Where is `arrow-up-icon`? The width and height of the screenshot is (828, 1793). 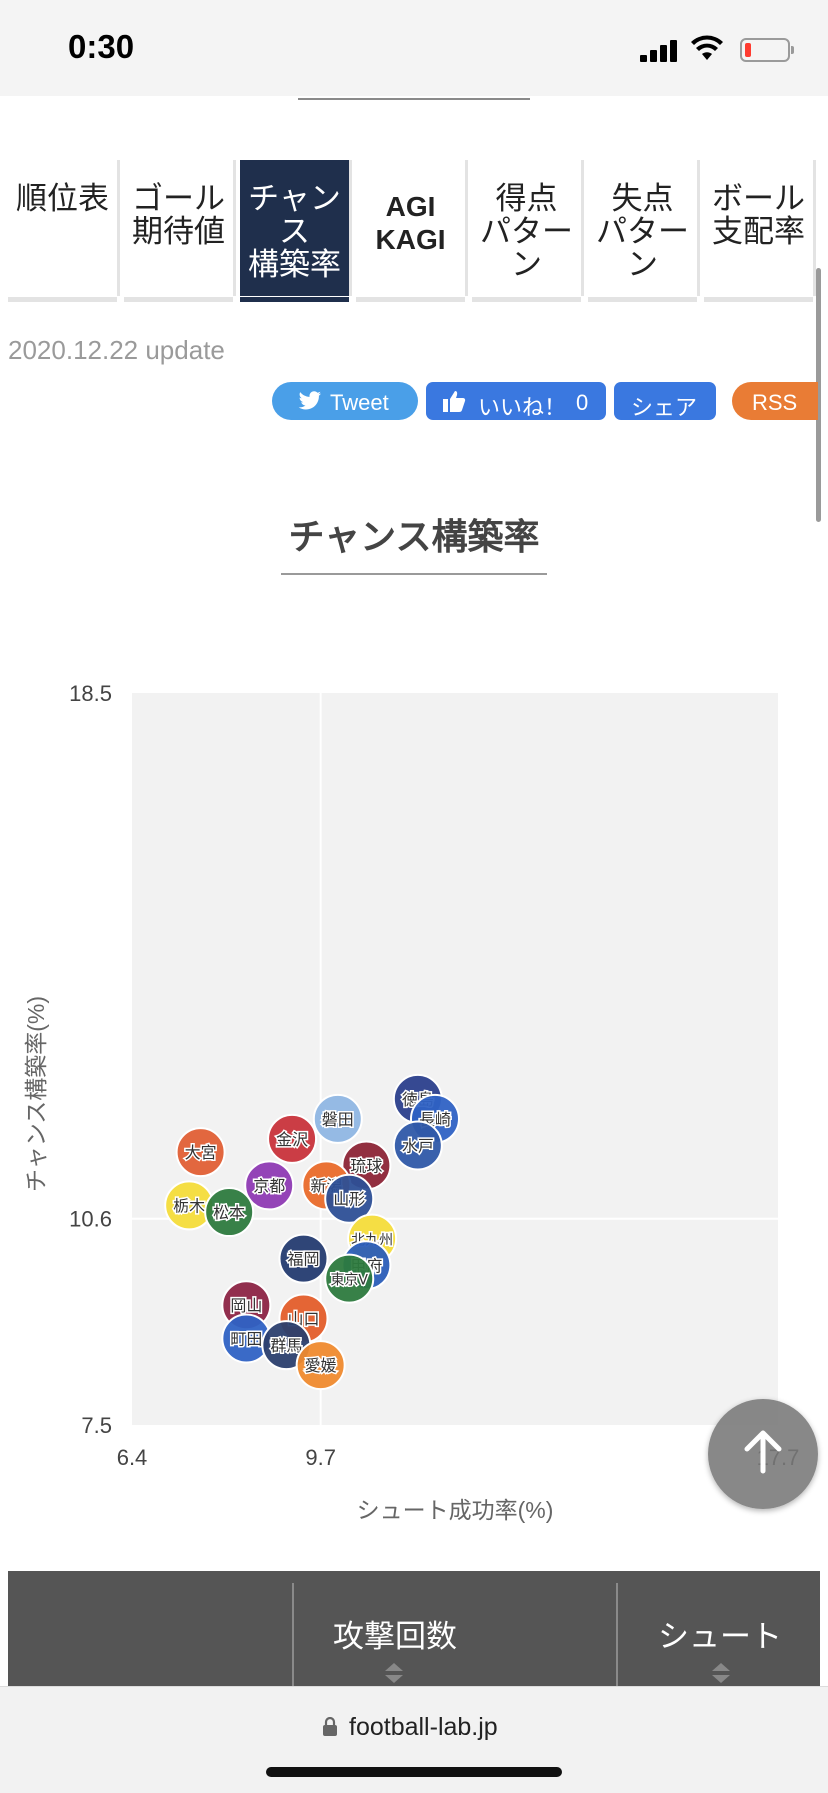 arrow-up-icon is located at coordinates (763, 1452).